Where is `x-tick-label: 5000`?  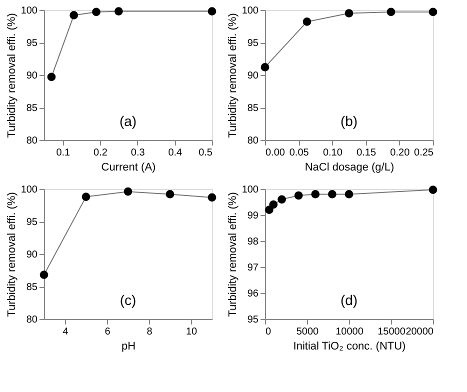 x-tick-label: 5000 is located at coordinates (308, 332).